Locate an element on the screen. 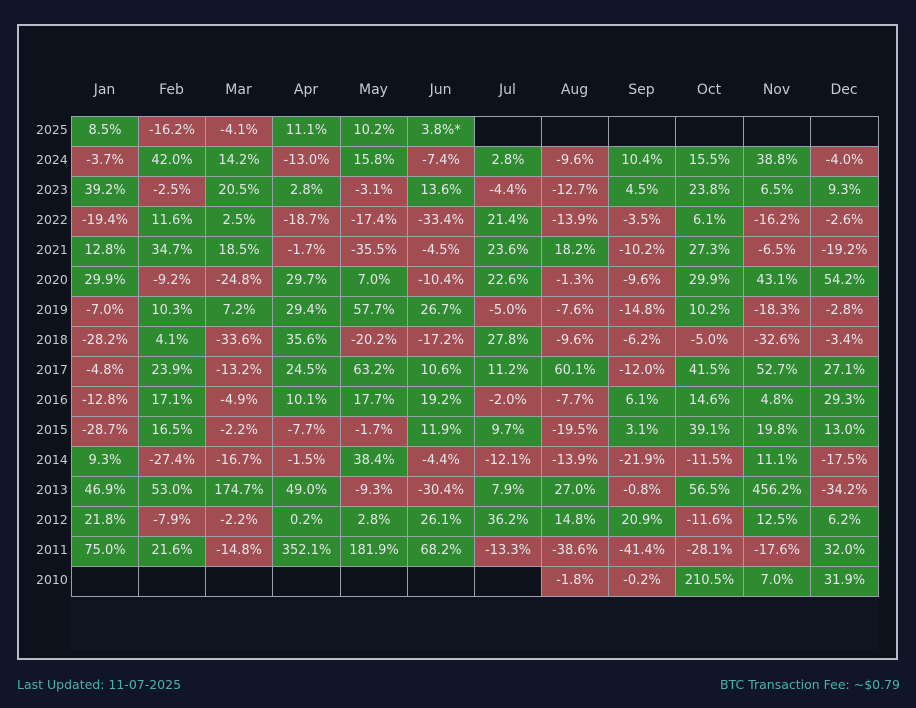 The image size is (916, 708). return-cell: -16.2% is located at coordinates (777, 221).